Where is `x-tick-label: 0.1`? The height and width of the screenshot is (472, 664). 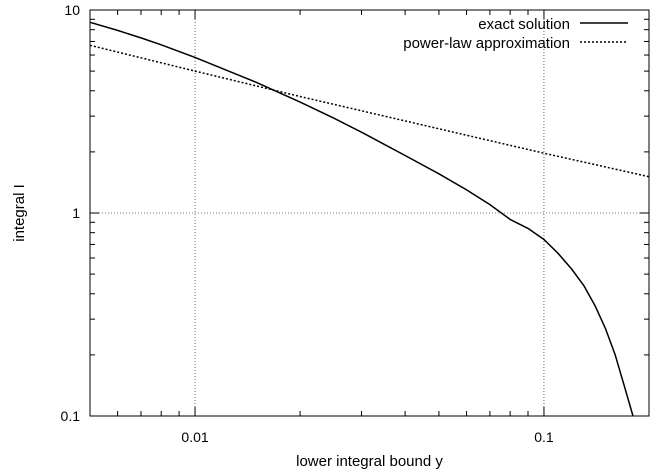 x-tick-label: 0.1 is located at coordinates (544, 437).